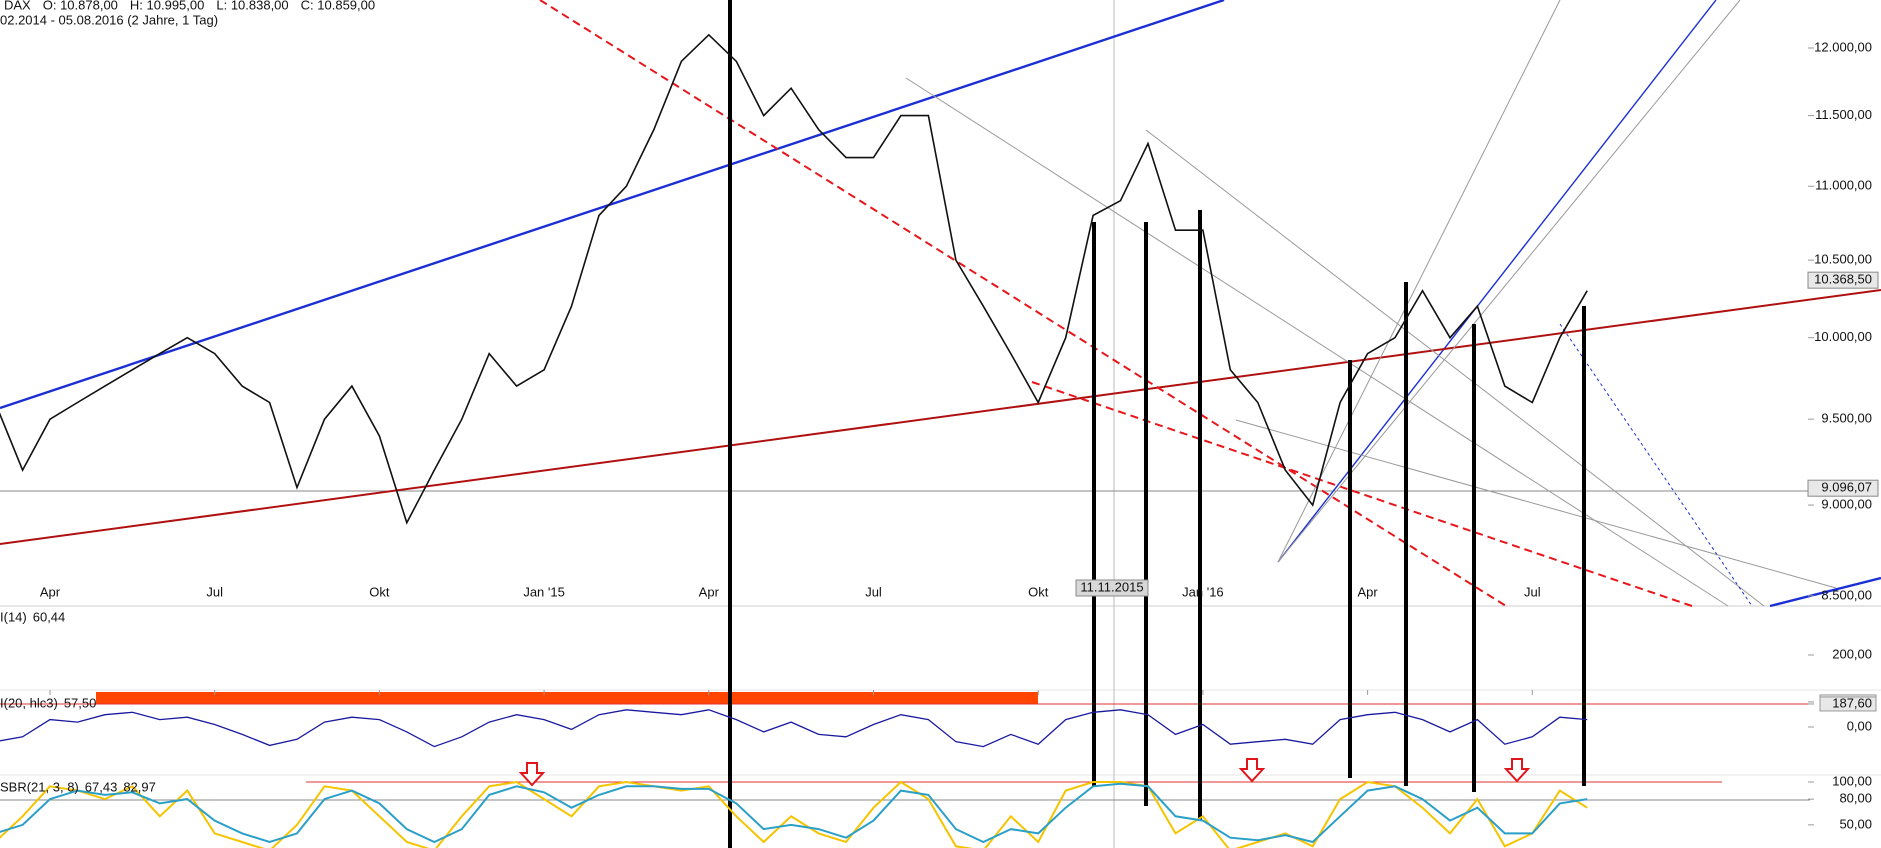  I want to click on tick-box, so click(1848, 704).